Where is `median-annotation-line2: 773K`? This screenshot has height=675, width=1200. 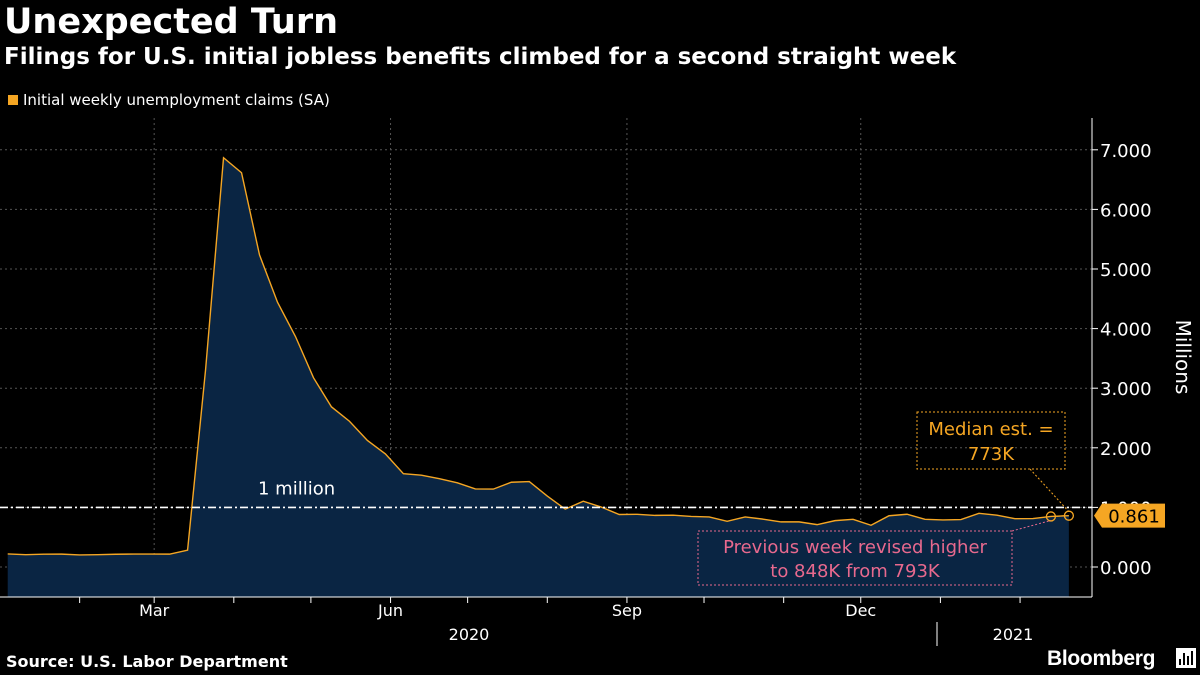
median-annotation-line2: 773K is located at coordinates (991, 454).